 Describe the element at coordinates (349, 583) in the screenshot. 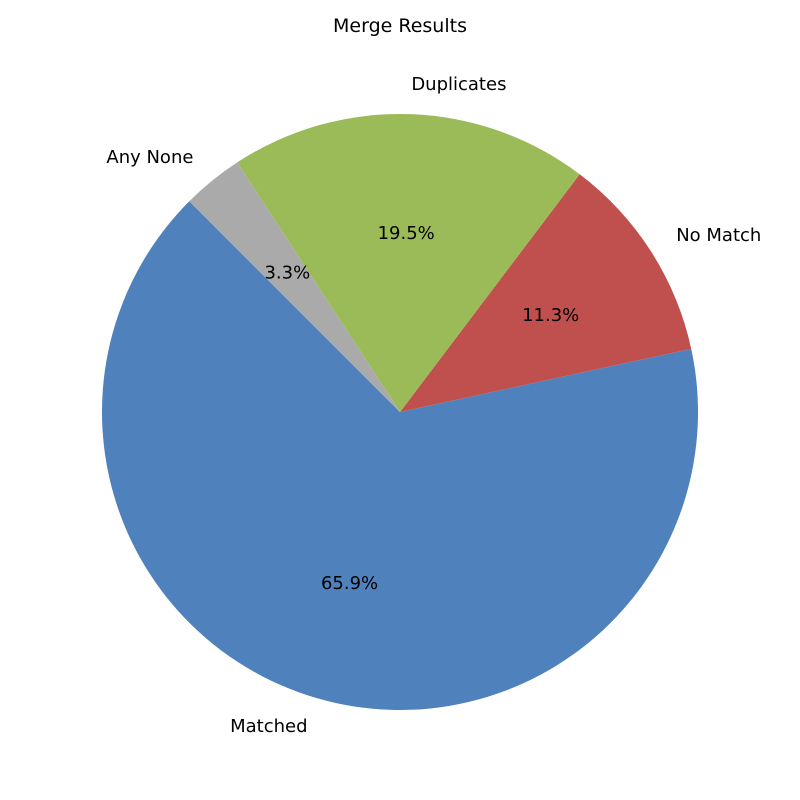

I see `slice-percent-matched: 65.9%` at that location.